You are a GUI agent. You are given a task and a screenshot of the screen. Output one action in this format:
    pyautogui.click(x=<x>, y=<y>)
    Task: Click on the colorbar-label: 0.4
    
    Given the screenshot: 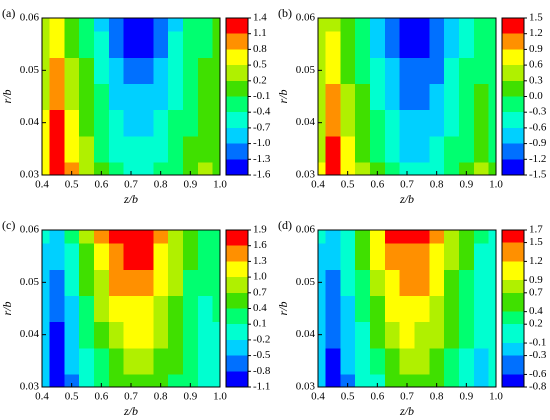 What is the action you would take?
    pyautogui.click(x=260, y=308)
    